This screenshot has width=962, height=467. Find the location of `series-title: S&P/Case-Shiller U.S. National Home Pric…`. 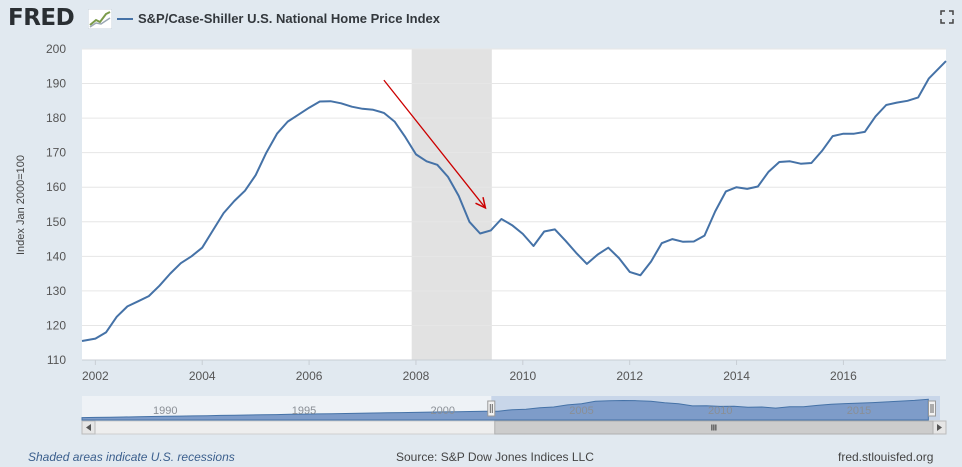

series-title: S&P/Case-Shiller U.S. National Home Pric… is located at coordinates (289, 18).